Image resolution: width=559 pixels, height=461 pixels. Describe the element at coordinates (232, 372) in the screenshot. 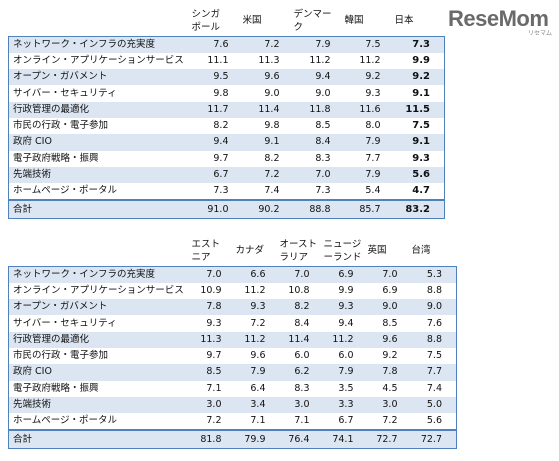

I see `table-row: 政府 CIO 8.5 7.9 6.2 7.9 7.8 7.7` at that location.